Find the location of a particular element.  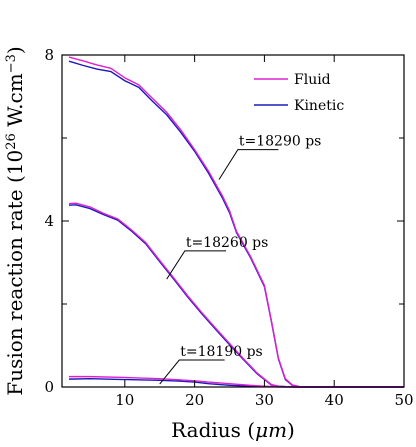

legend-label-fluid: Fluid is located at coordinates (312, 80).